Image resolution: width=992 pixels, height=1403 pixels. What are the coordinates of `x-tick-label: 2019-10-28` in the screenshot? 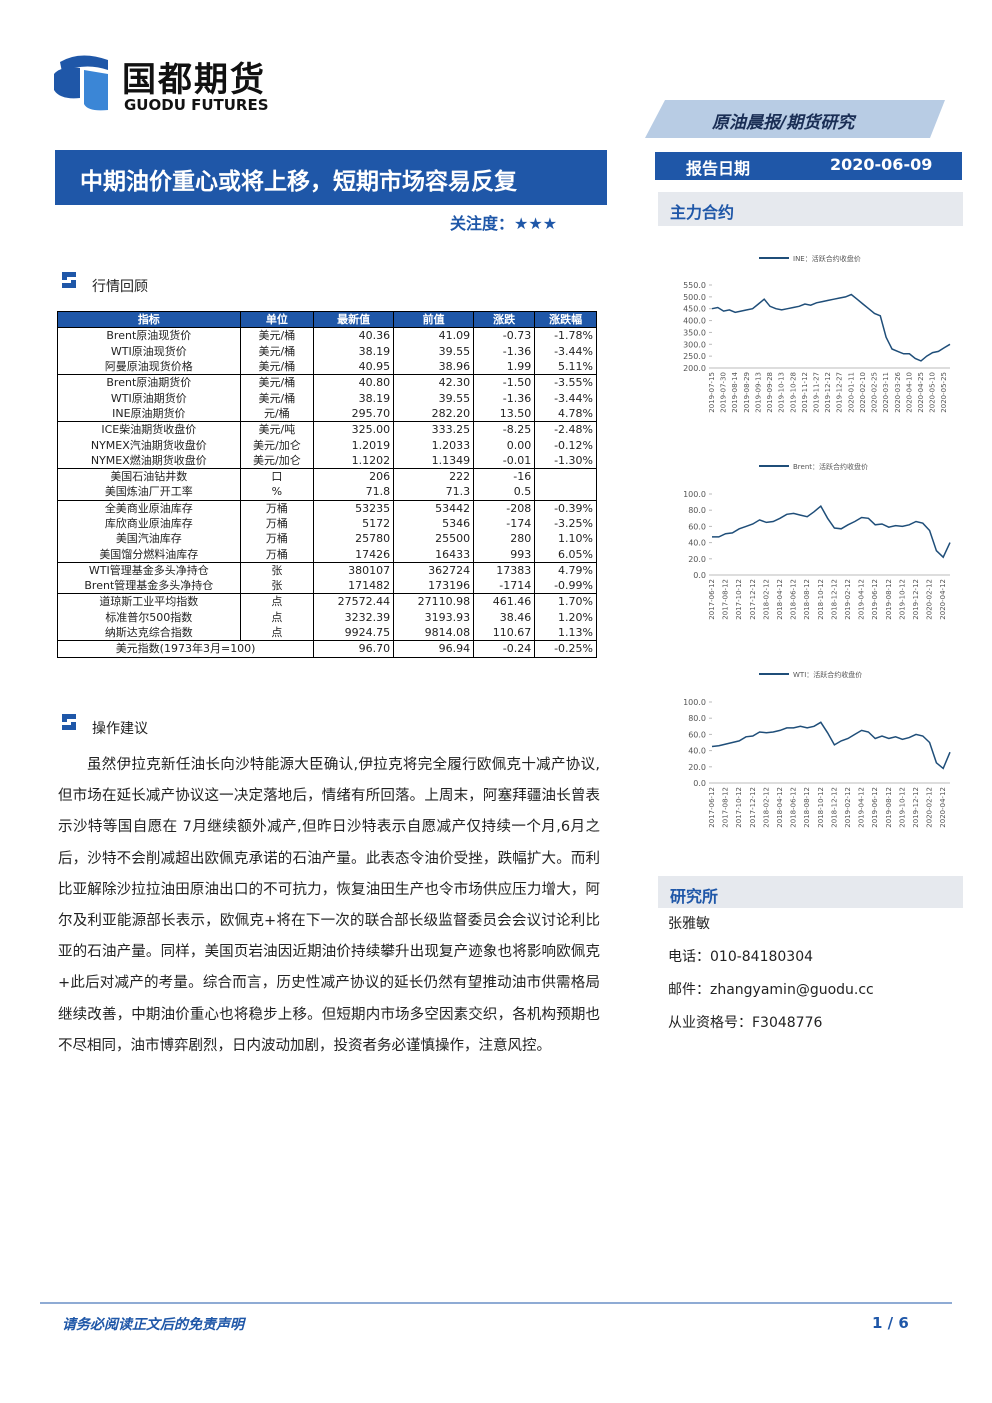 It's located at (793, 392).